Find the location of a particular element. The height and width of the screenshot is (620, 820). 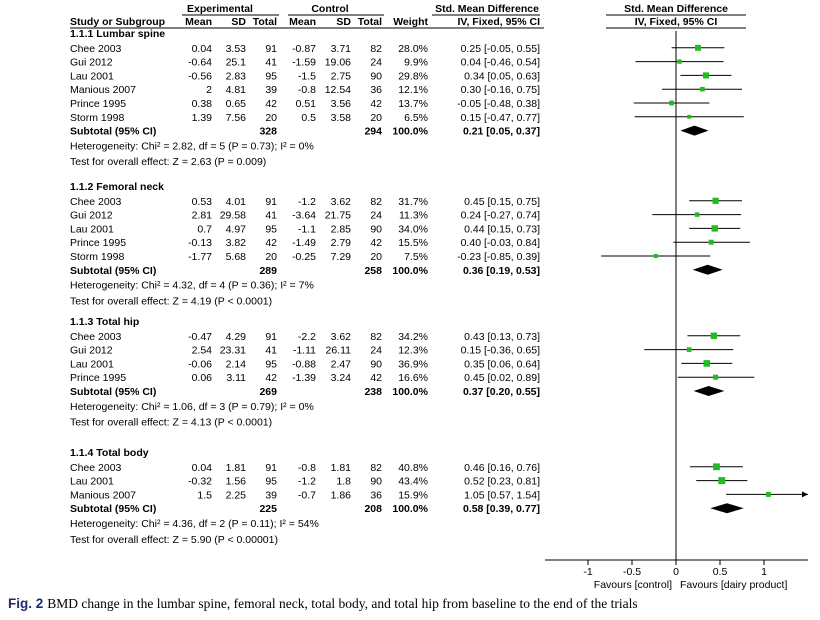

study-ci: 0.30 [-0.16, 0.75] is located at coordinates (500, 90).